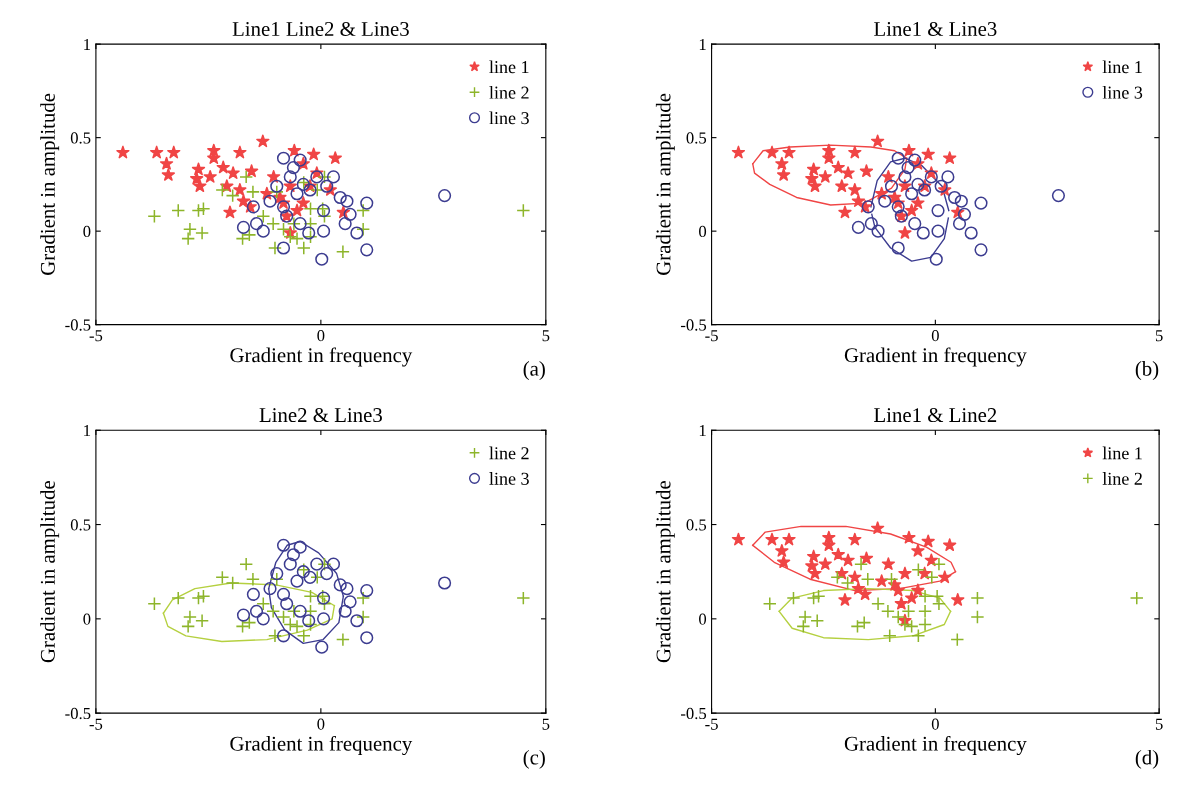  What do you see at coordinates (1147, 759) in the screenshot?
I see `text: (d)` at bounding box center [1147, 759].